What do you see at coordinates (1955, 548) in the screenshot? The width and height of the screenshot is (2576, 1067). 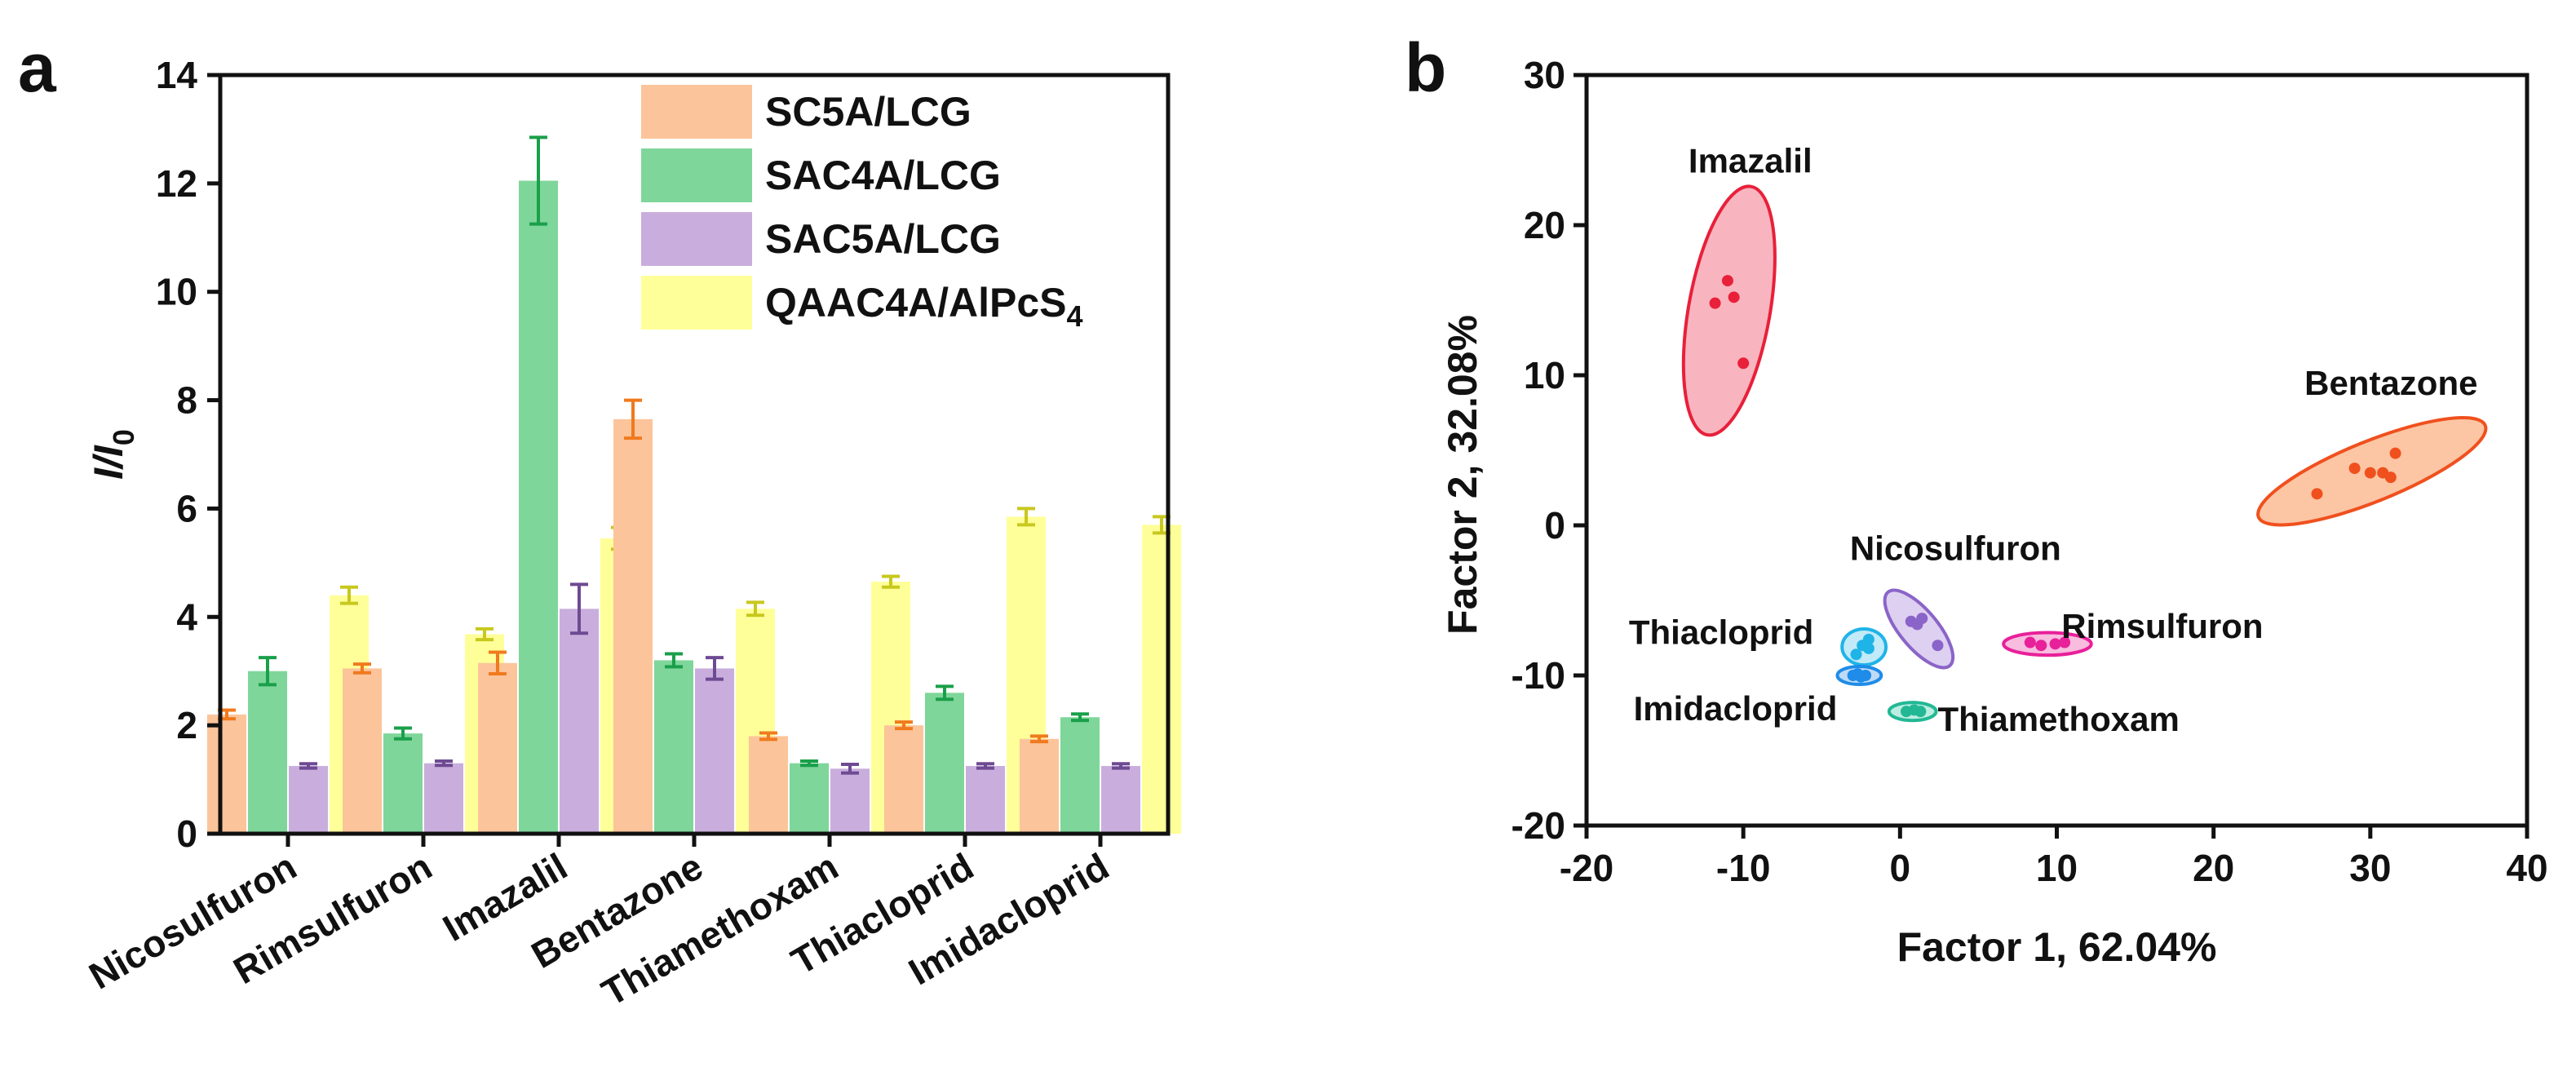 I see `label-nicosulfuron: Nicosulfuron` at bounding box center [1955, 548].